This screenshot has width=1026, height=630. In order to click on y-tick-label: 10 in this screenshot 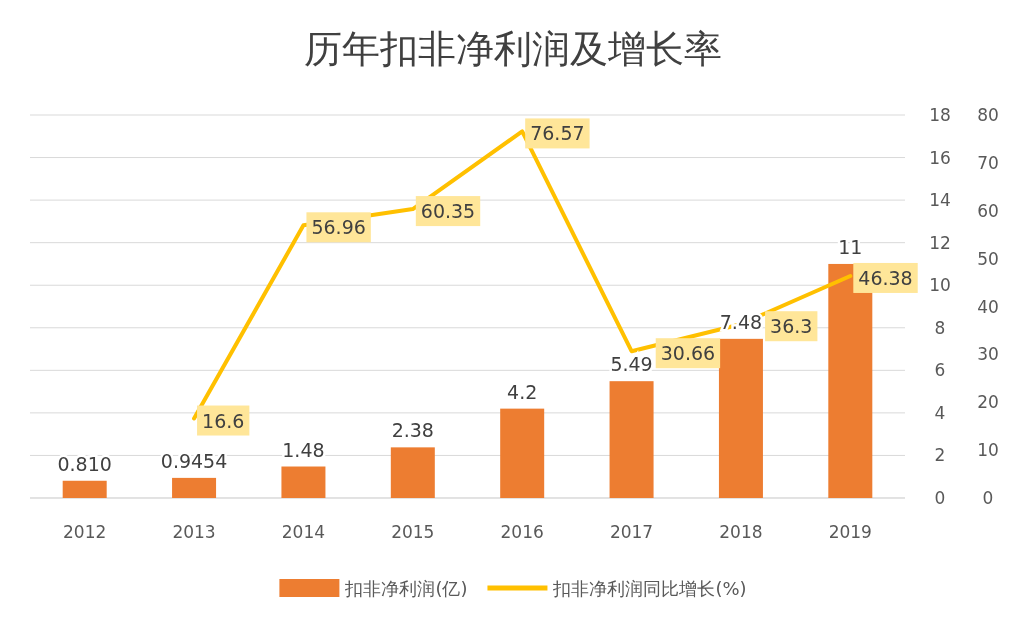, I will do `click(940, 285)`.